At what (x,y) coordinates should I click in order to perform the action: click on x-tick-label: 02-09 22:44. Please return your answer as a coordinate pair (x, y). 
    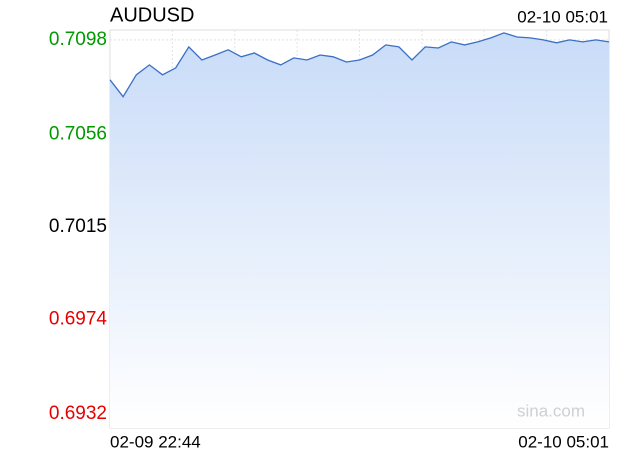
    Looking at the image, I should click on (155, 441).